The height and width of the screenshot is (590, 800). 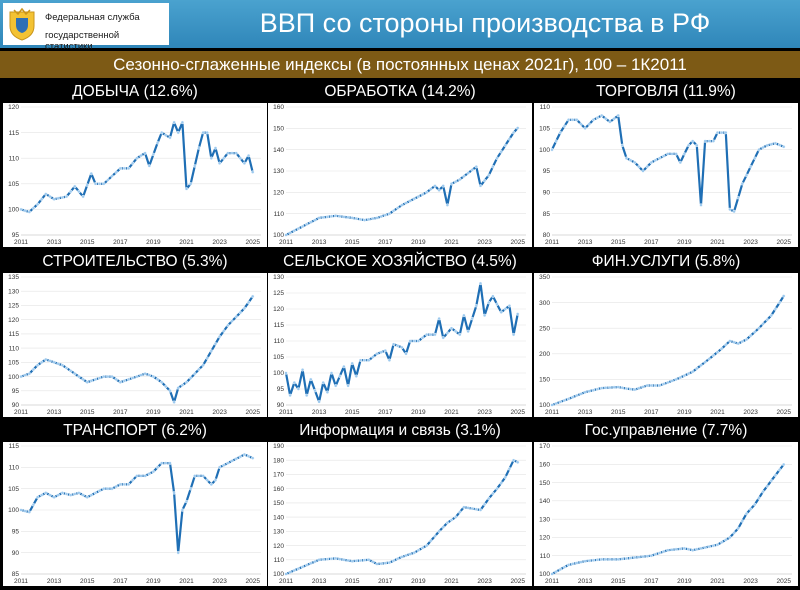 What do you see at coordinates (666, 430) in the screenshot?
I see `chart-title: Гос.управление (7.7%)` at bounding box center [666, 430].